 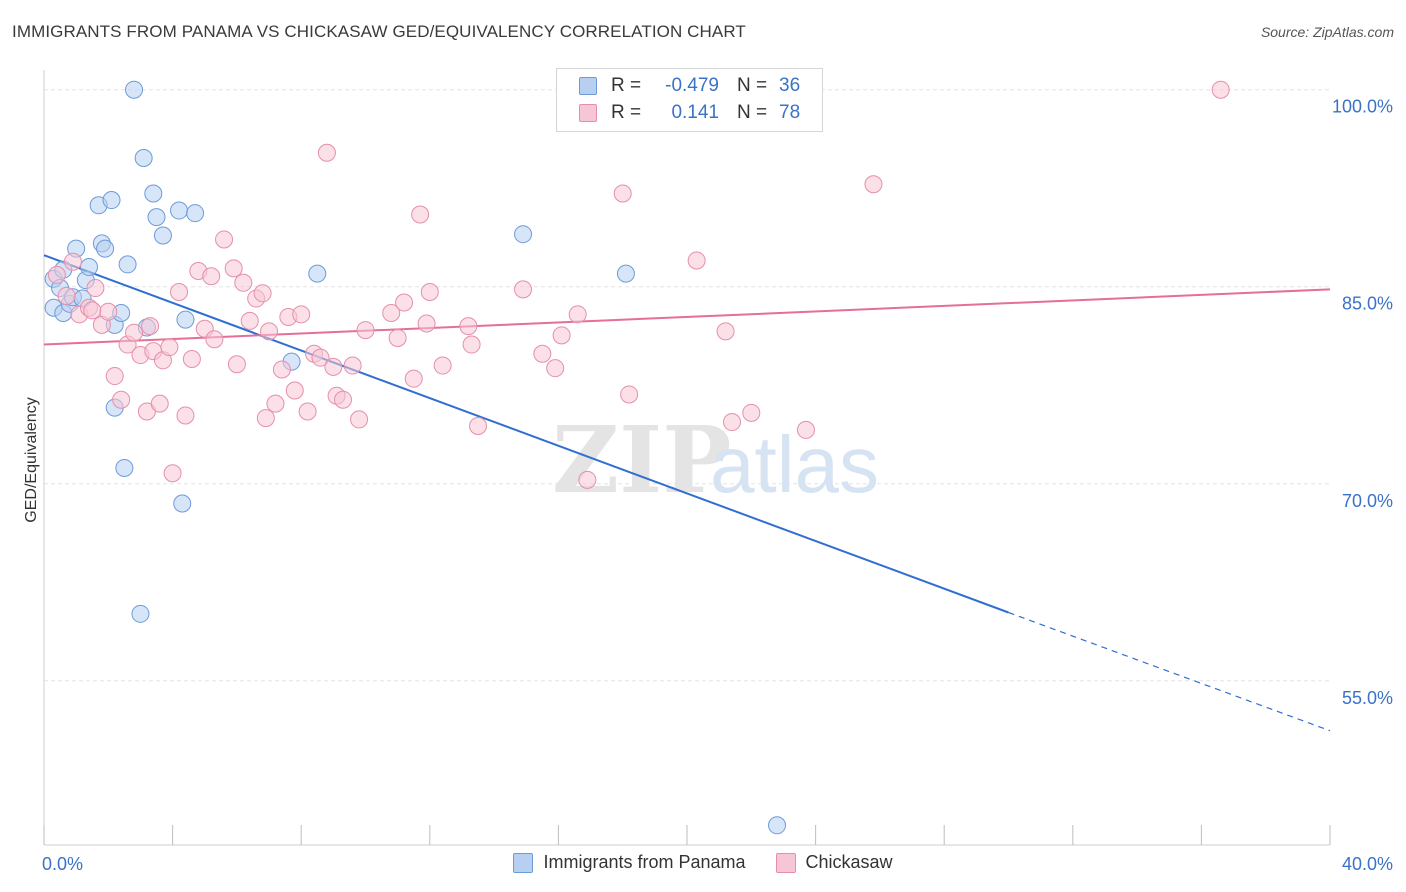 What do you see at coordinates (588, 113) in the screenshot?
I see `legend-swatch-pink` at bounding box center [588, 113].